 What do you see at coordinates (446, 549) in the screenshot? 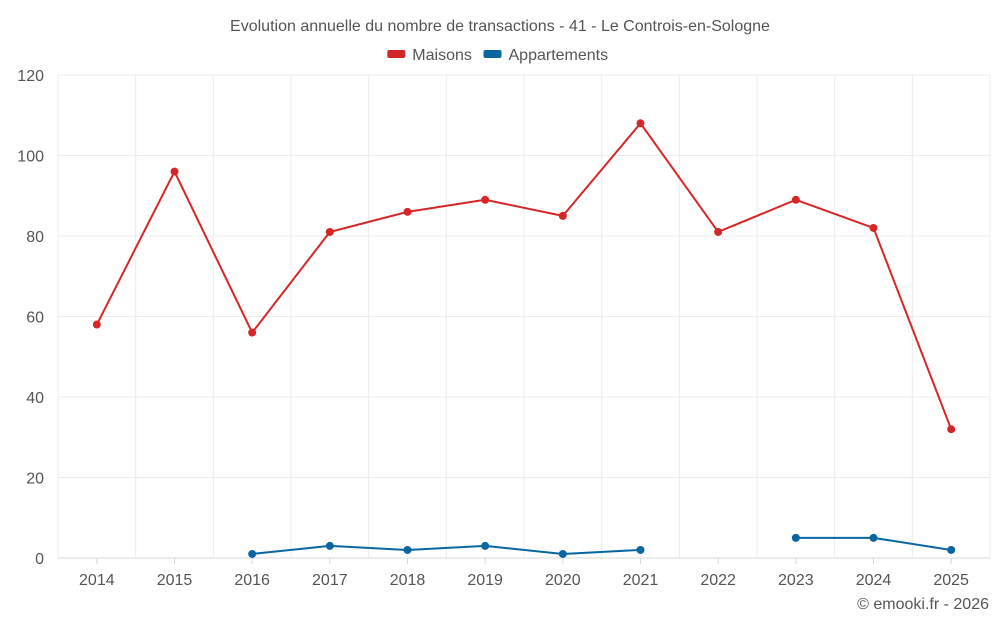
I see `series-line` at bounding box center [446, 549].